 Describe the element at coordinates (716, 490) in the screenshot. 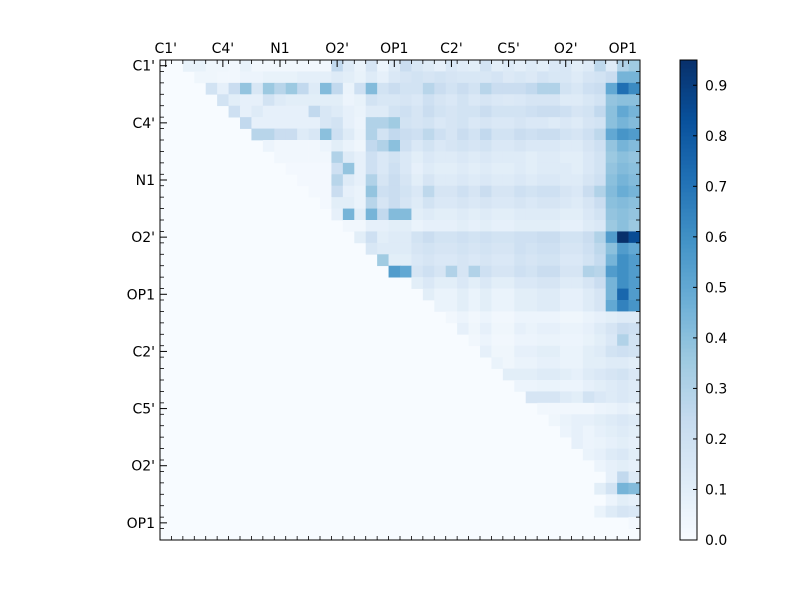

I see `colorbar-tick-label: 0.1` at that location.